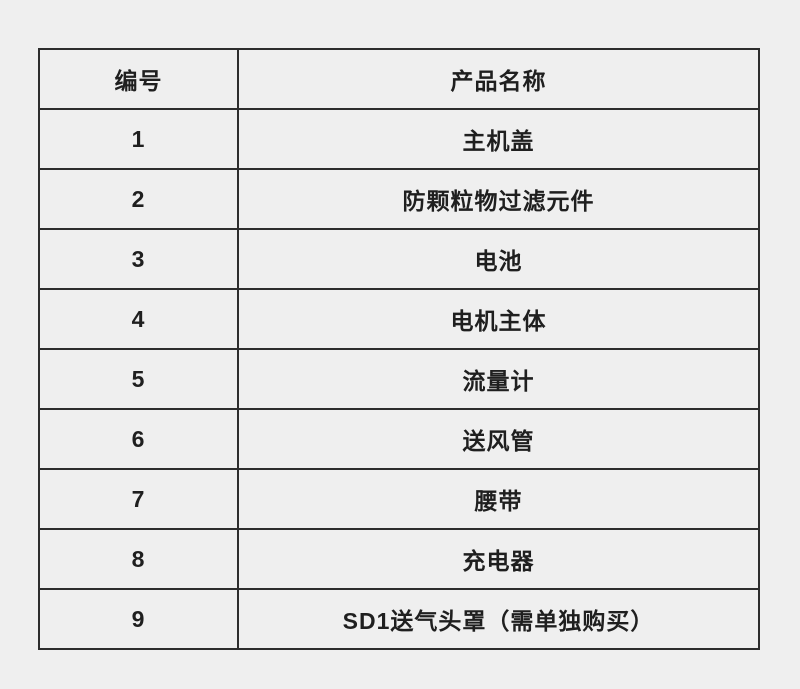  Describe the element at coordinates (498, 379) in the screenshot. I see `cell-name: 流量计` at that location.